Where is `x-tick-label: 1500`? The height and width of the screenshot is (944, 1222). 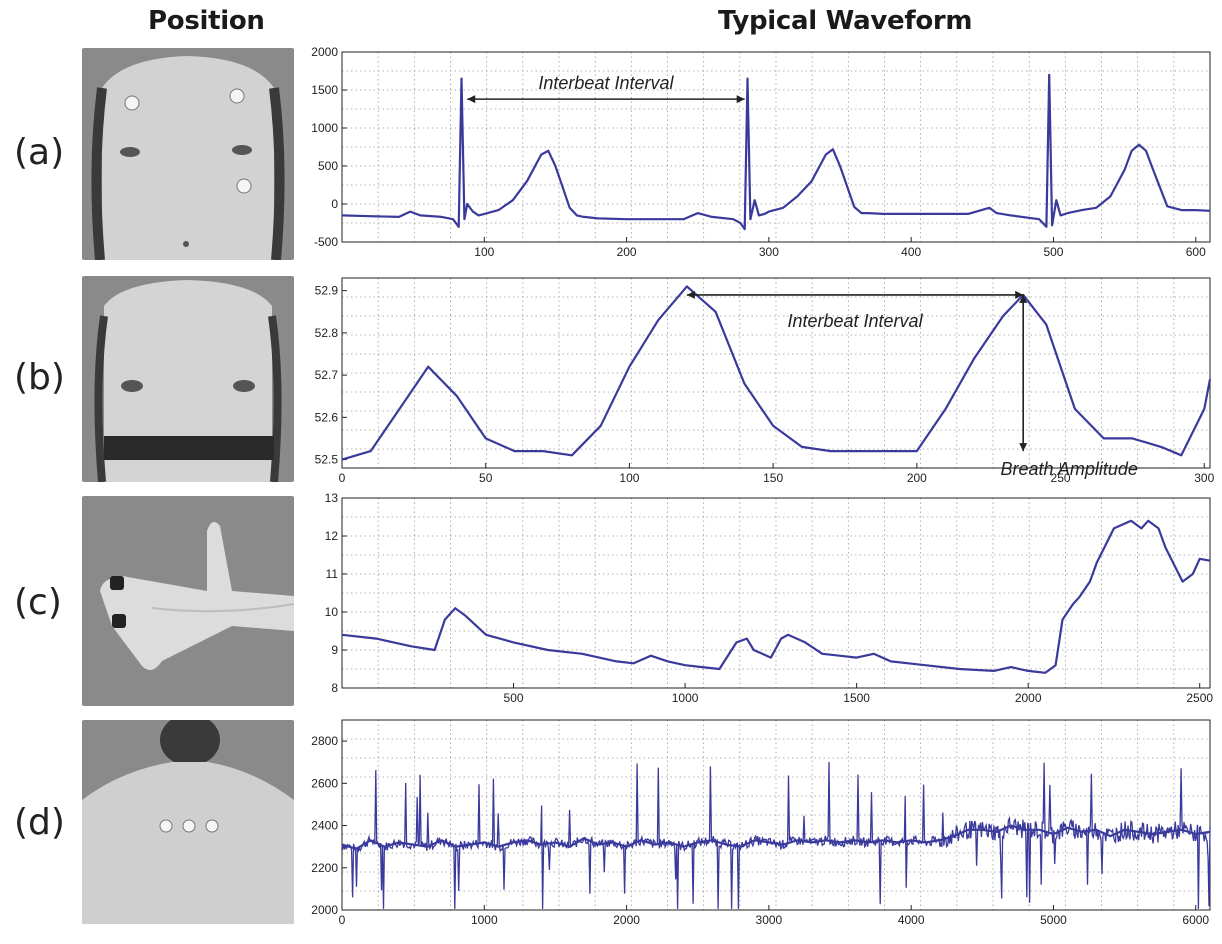 x-tick-label: 1500 is located at coordinates (856, 698).